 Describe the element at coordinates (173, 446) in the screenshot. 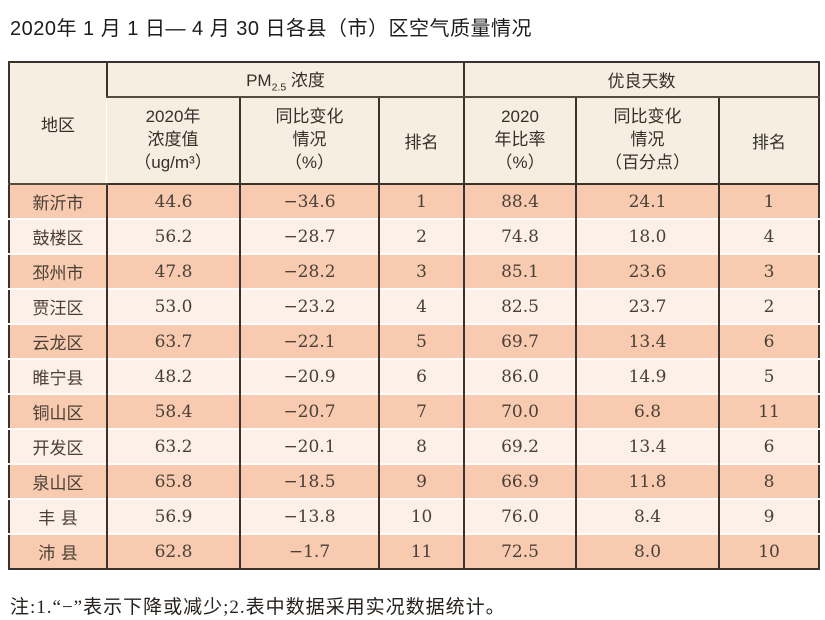

I see `pm-value-cell: 63.2` at that location.